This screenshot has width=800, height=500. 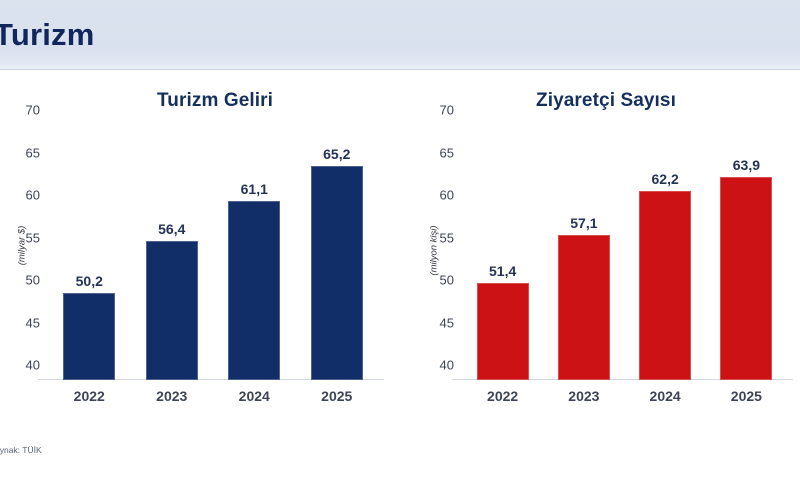 What do you see at coordinates (89, 281) in the screenshot?
I see `bar-value-label: 50,2` at bounding box center [89, 281].